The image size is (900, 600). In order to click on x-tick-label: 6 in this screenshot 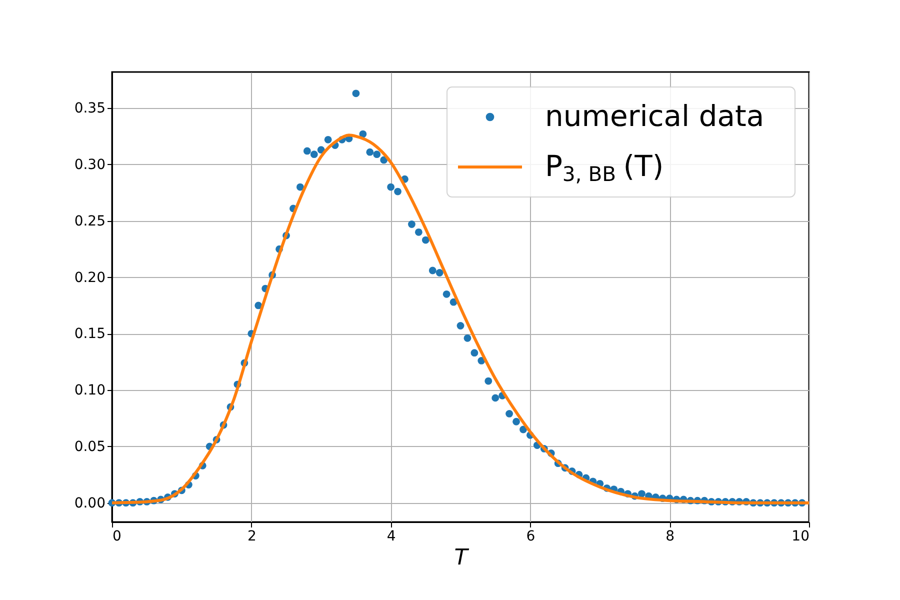, I will do `click(531, 536)`.